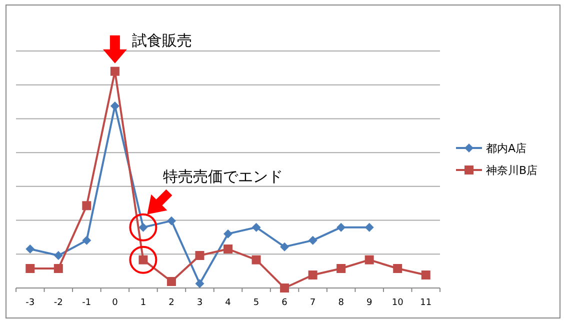  What do you see at coordinates (228, 303) in the screenshot?
I see `x-tick-label: 4` at bounding box center [228, 303].